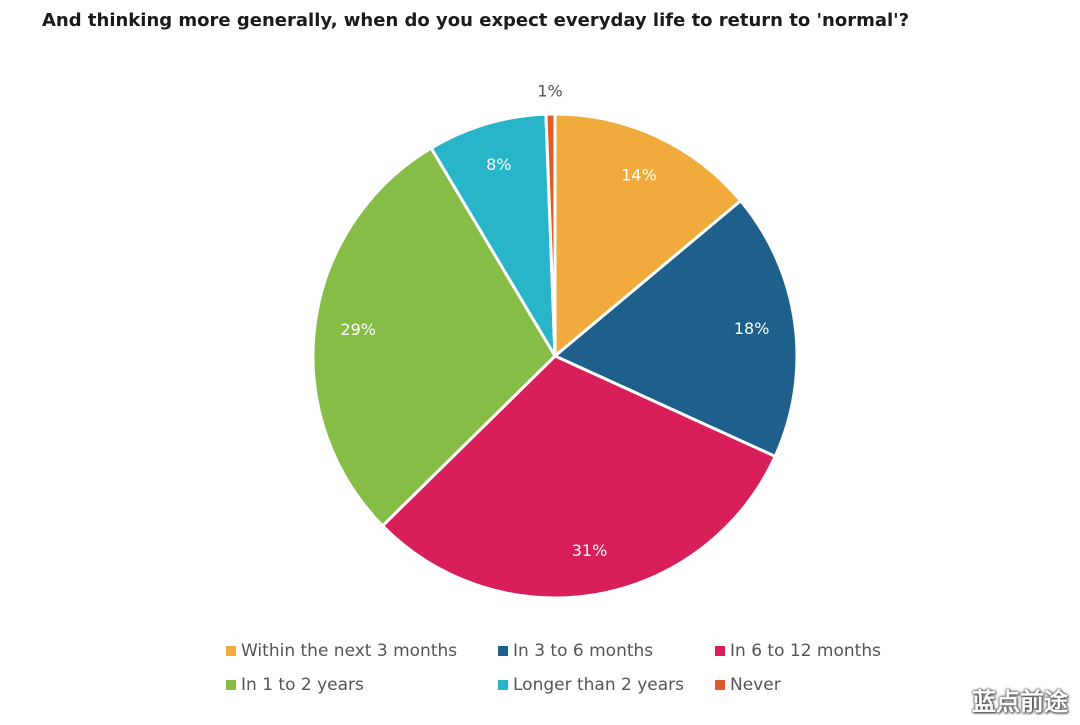 Image resolution: width=1080 pixels, height=725 pixels. I want to click on legend-label: Within the next 3 months, so click(349, 651).